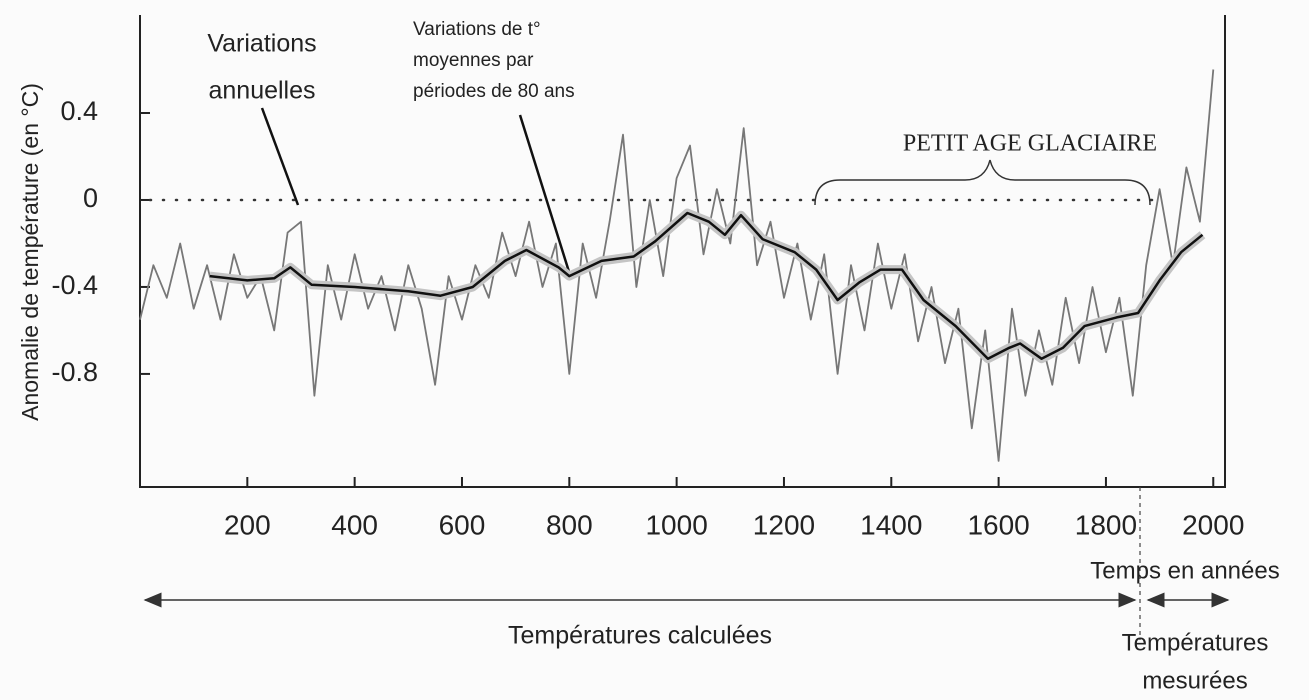  Describe the element at coordinates (569, 524) in the screenshot. I see `x-tick-label: 800` at that location.